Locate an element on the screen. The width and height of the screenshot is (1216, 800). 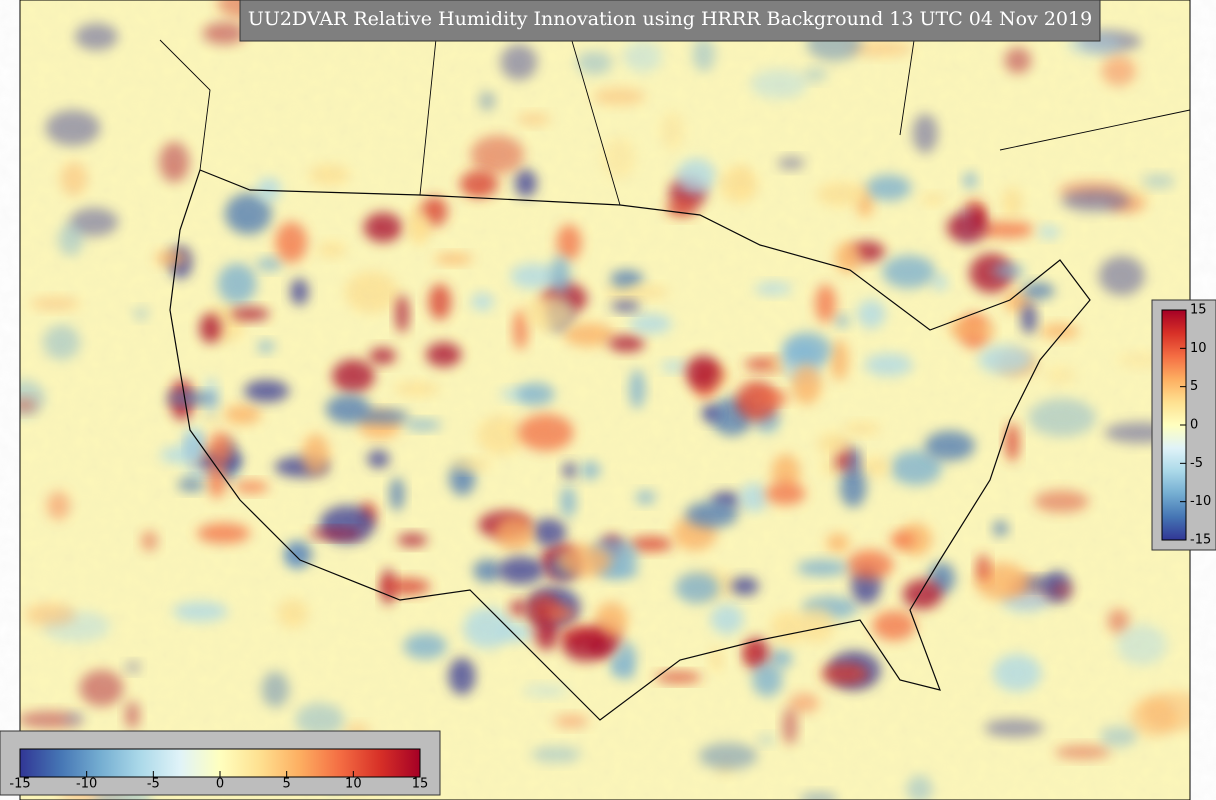
title-box is located at coordinates (670, 21).